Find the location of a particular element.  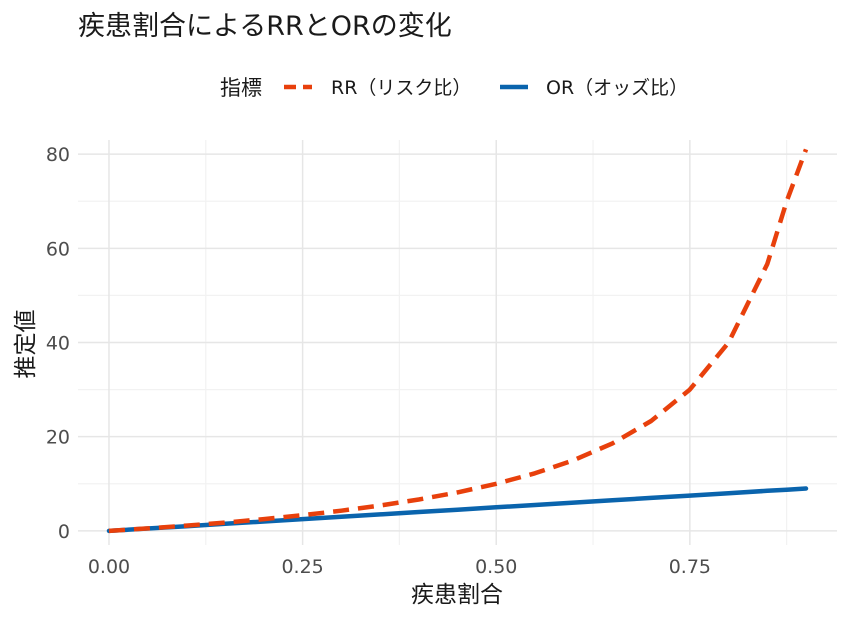

legend: 指標 RR（リスク比） OR（オッズ比） is located at coordinates (454, 88).